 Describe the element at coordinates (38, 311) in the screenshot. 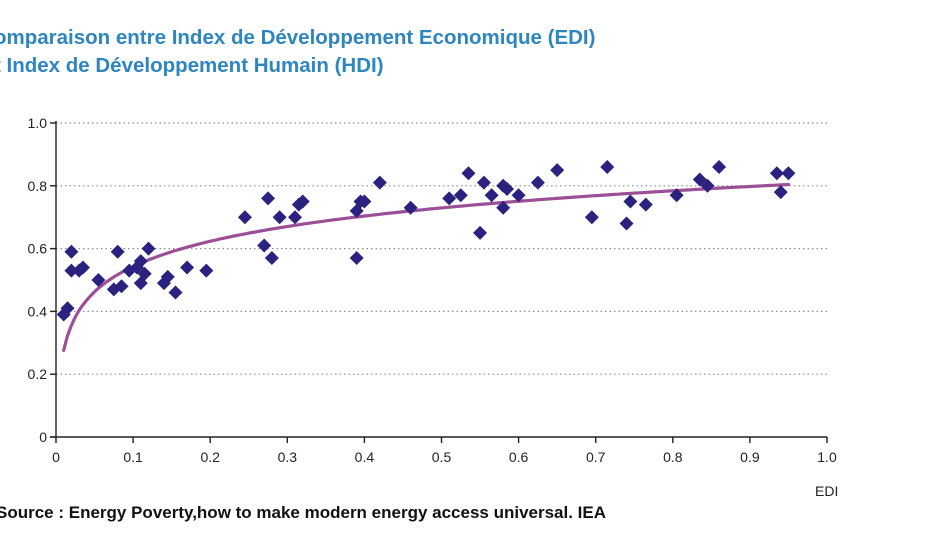

I see `y-tick-label: 0.4` at that location.